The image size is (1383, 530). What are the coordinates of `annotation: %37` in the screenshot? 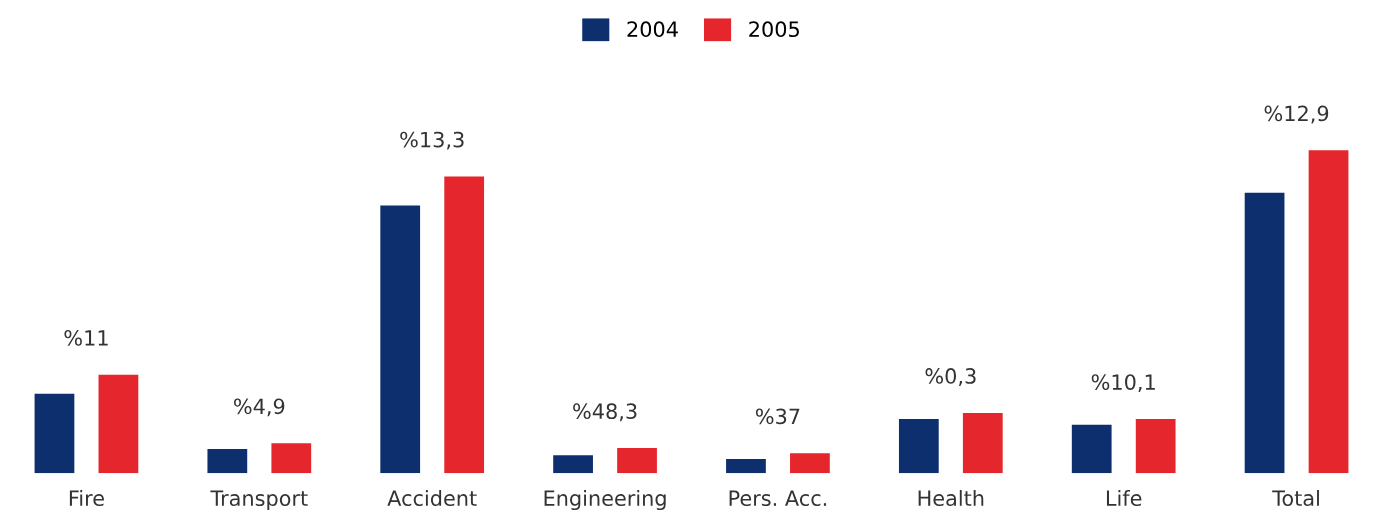 It's located at (777, 416).